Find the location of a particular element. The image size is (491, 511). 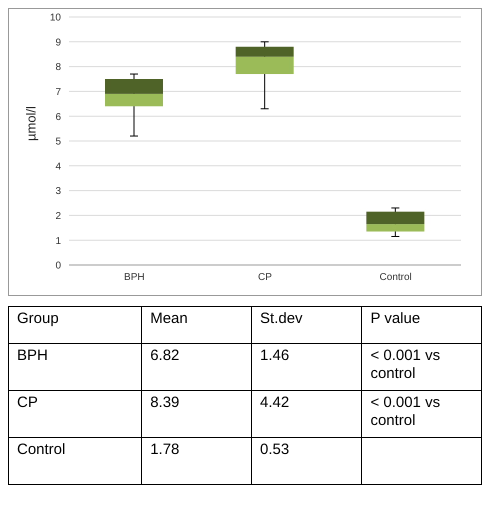

x-tick-label: Control is located at coordinates (396, 278).